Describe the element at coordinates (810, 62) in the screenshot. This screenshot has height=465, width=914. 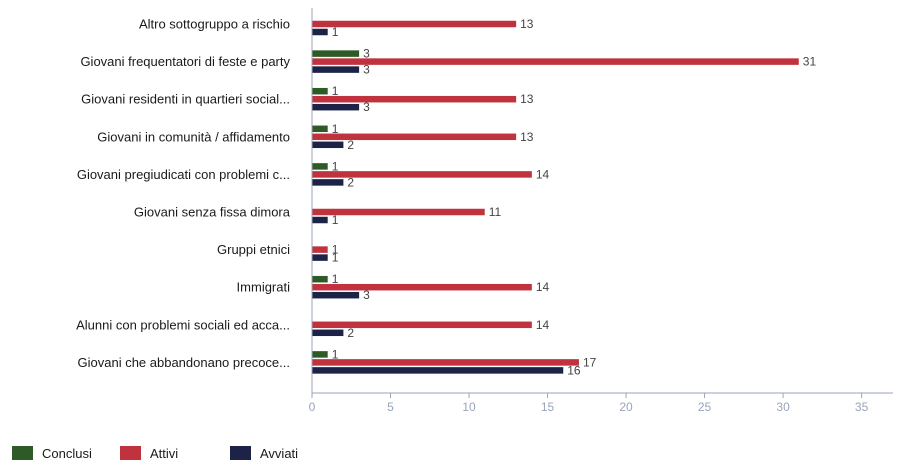
I see `data-label: 31` at that location.